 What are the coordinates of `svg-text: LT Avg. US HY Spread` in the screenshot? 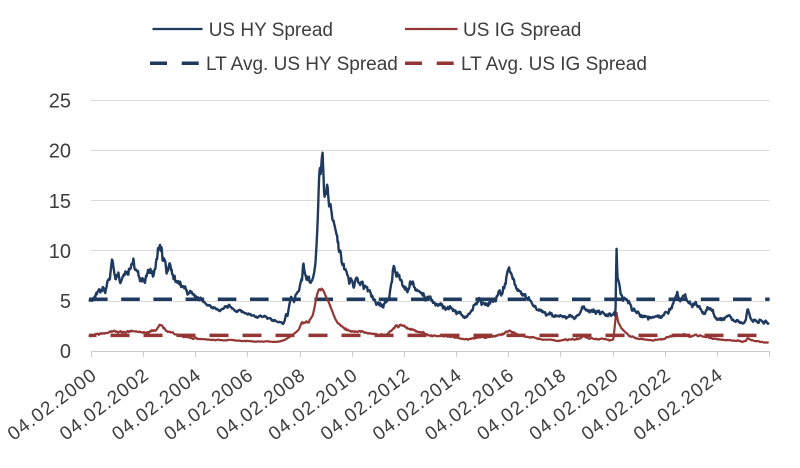 It's located at (302, 64).